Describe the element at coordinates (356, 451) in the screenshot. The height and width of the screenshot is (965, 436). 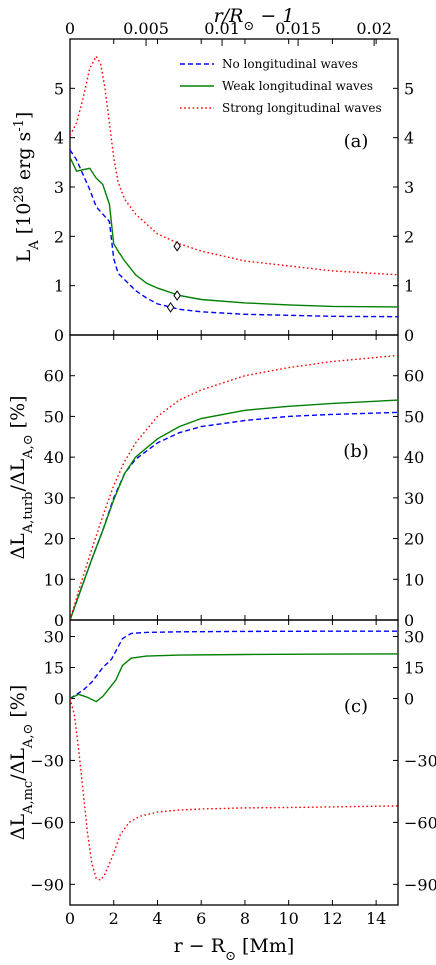
I see `panel-label: (b)` at that location.